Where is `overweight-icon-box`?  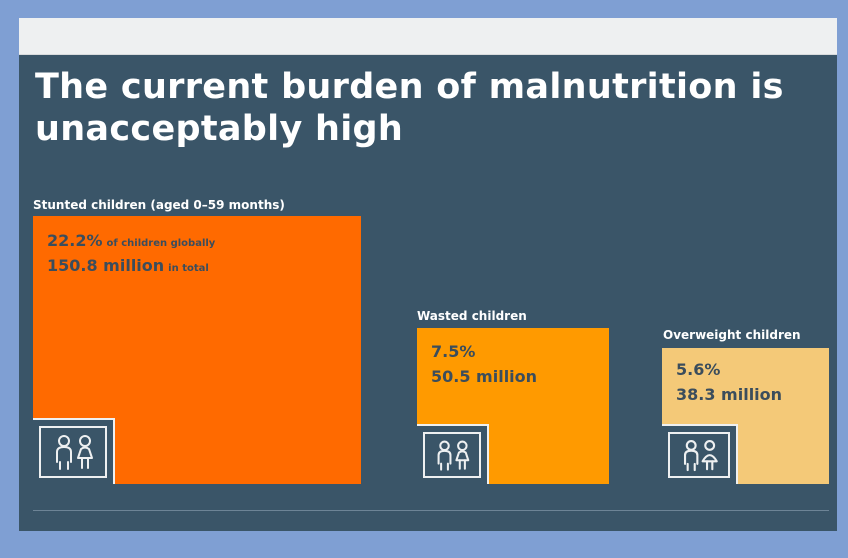
overweight-icon-box is located at coordinates (700, 454).